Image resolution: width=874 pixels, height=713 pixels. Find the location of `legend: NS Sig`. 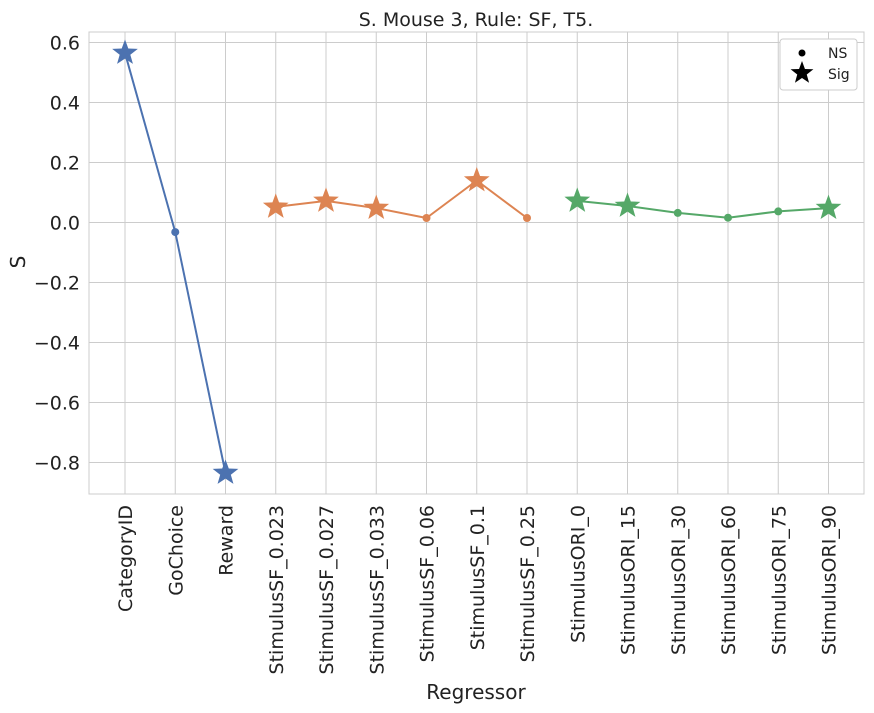

legend: NS Sig is located at coordinates (818, 64).